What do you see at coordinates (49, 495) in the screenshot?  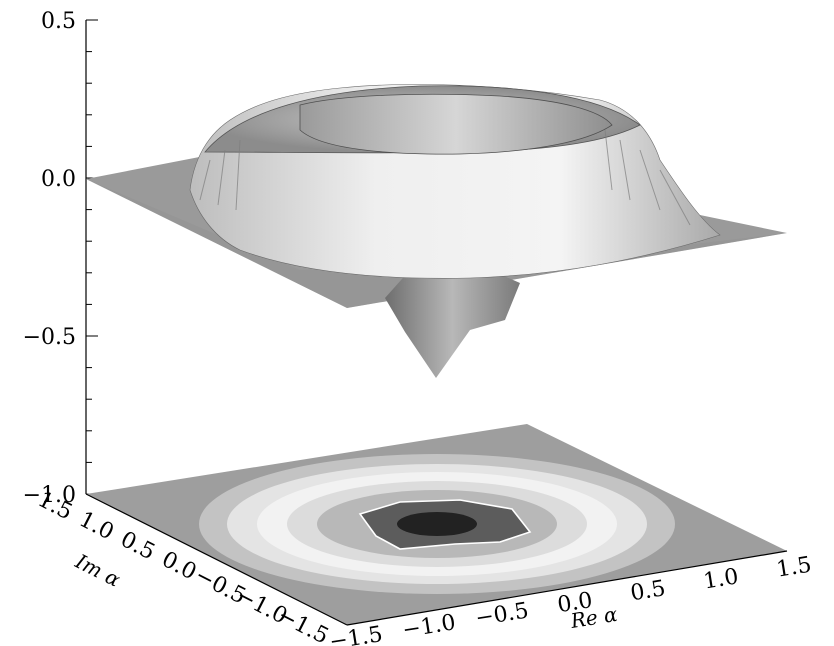 I see `z-tick-label: −1.0` at bounding box center [49, 495].